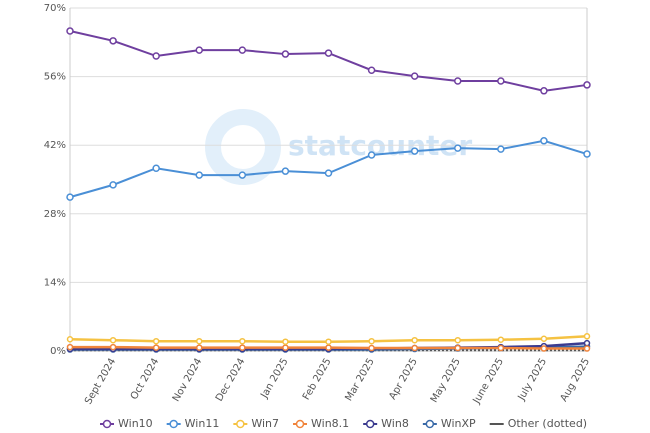  What do you see at coordinates (55, 282) in the screenshot?
I see `y-tick-label: 14%` at bounding box center [55, 282].